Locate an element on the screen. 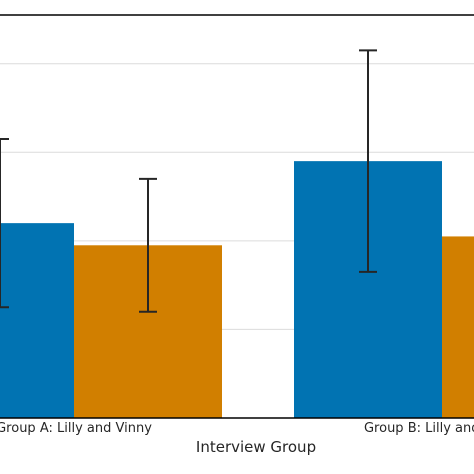  x-axis-title: Interview Group is located at coordinates (256, 447).